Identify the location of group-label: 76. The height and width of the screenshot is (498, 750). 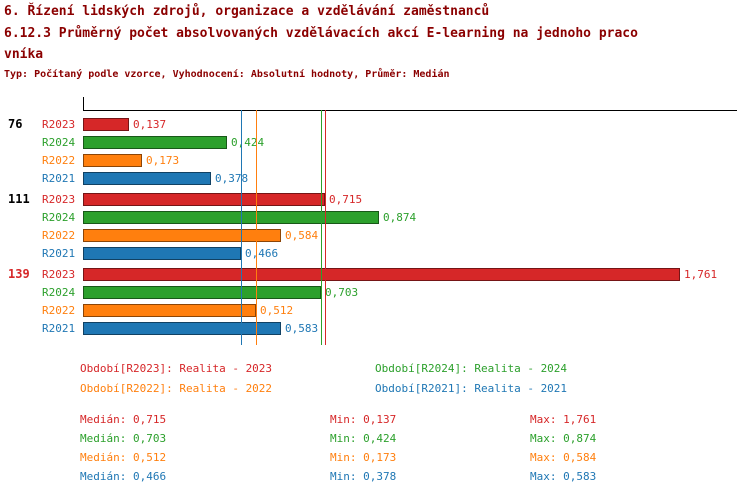
(15, 124).